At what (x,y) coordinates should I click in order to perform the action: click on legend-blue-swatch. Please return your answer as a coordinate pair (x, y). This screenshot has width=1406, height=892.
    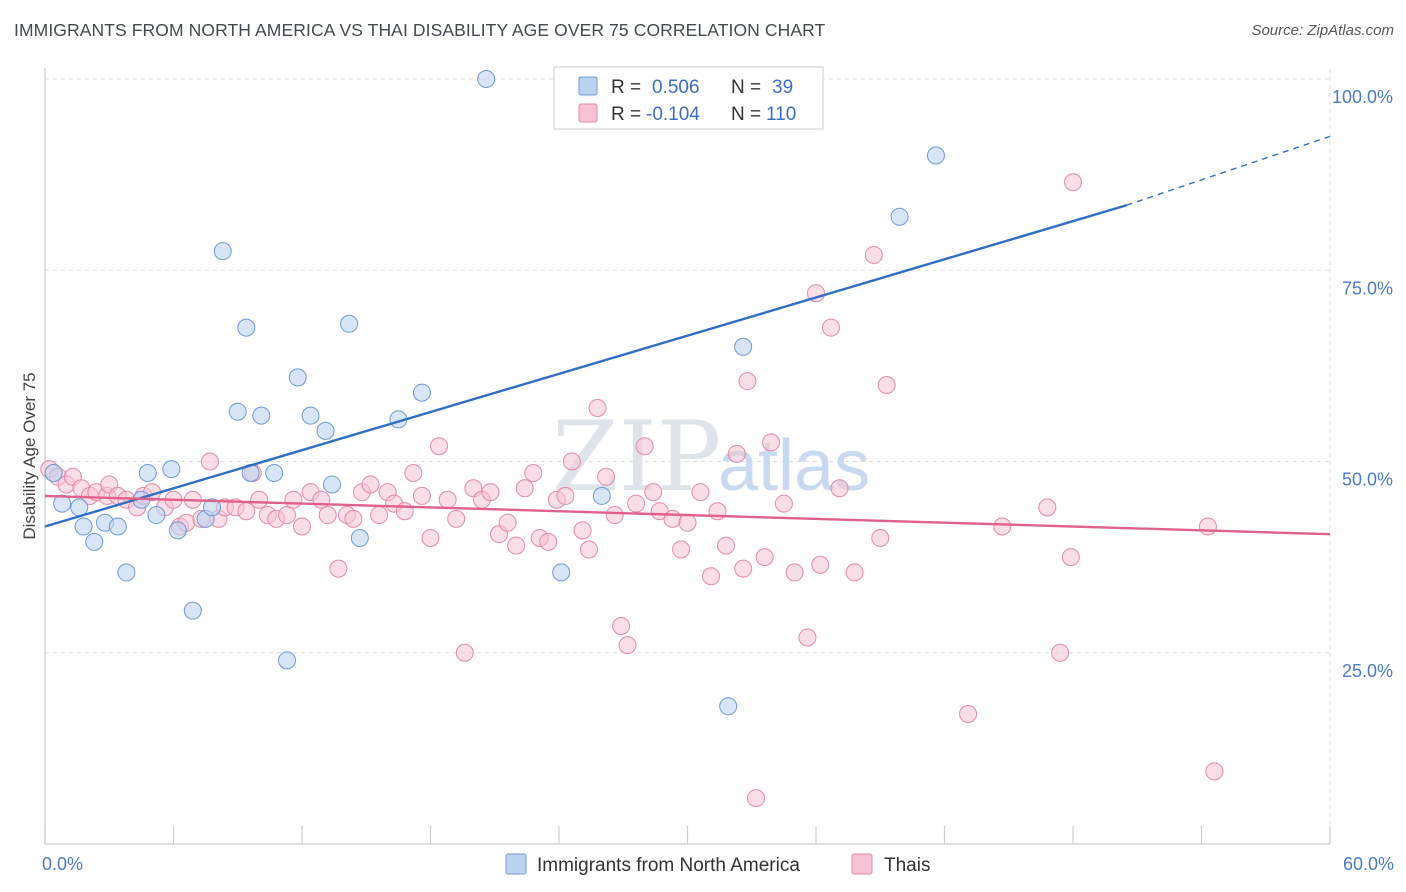
    Looking at the image, I should click on (588, 86).